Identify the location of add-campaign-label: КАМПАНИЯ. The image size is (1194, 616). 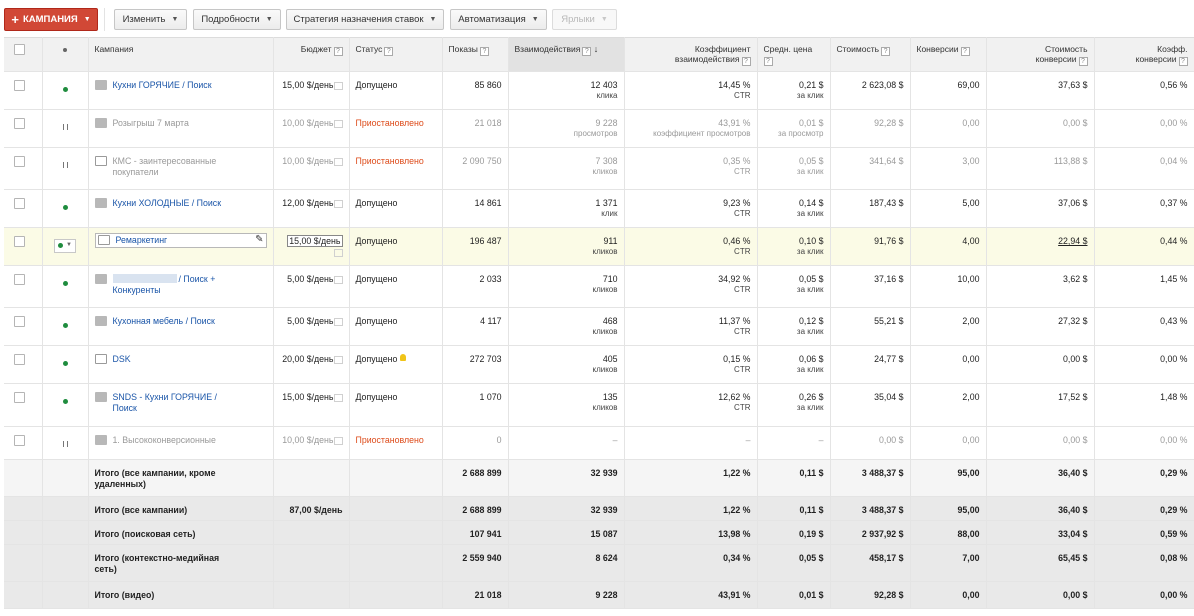
(50, 19).